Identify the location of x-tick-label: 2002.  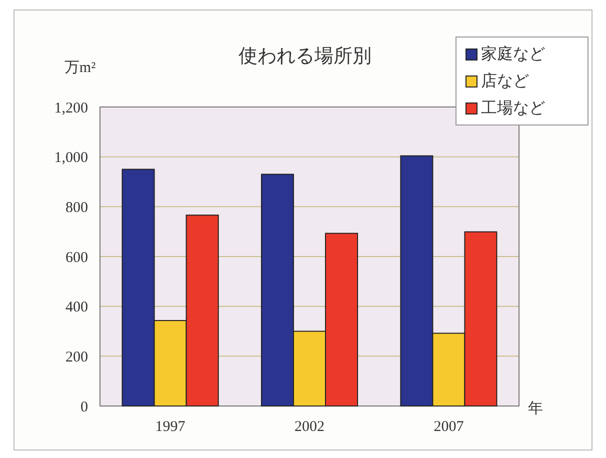
(309, 427).